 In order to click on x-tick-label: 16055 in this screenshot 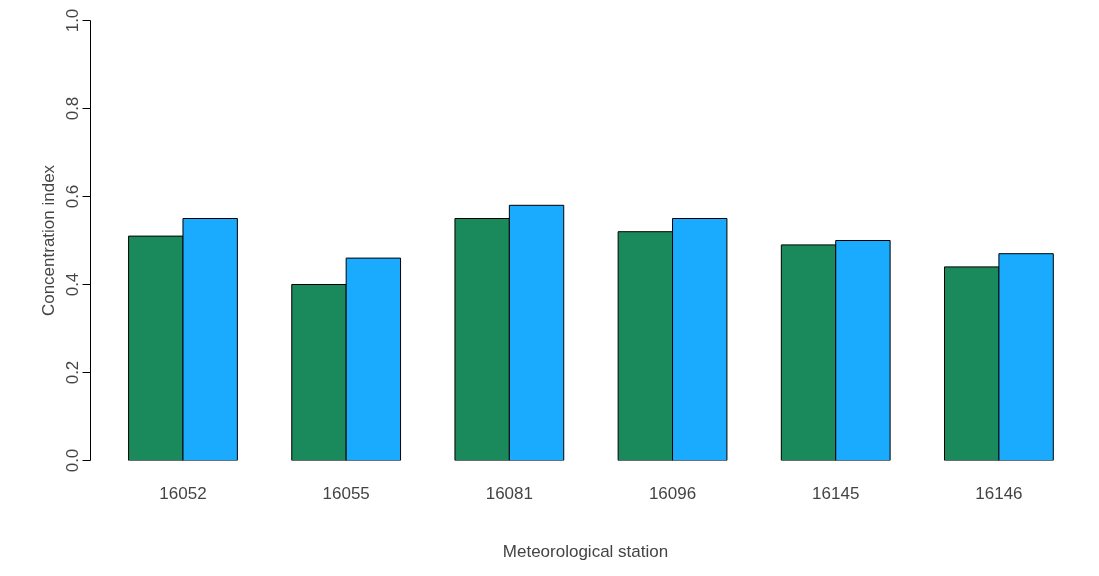, I will do `click(346, 493)`.